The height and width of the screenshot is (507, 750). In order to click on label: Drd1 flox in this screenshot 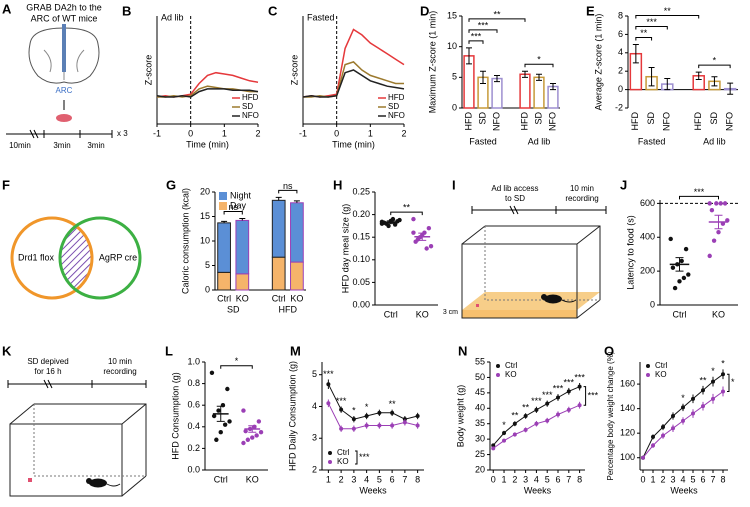, I will do `click(36, 257)`.